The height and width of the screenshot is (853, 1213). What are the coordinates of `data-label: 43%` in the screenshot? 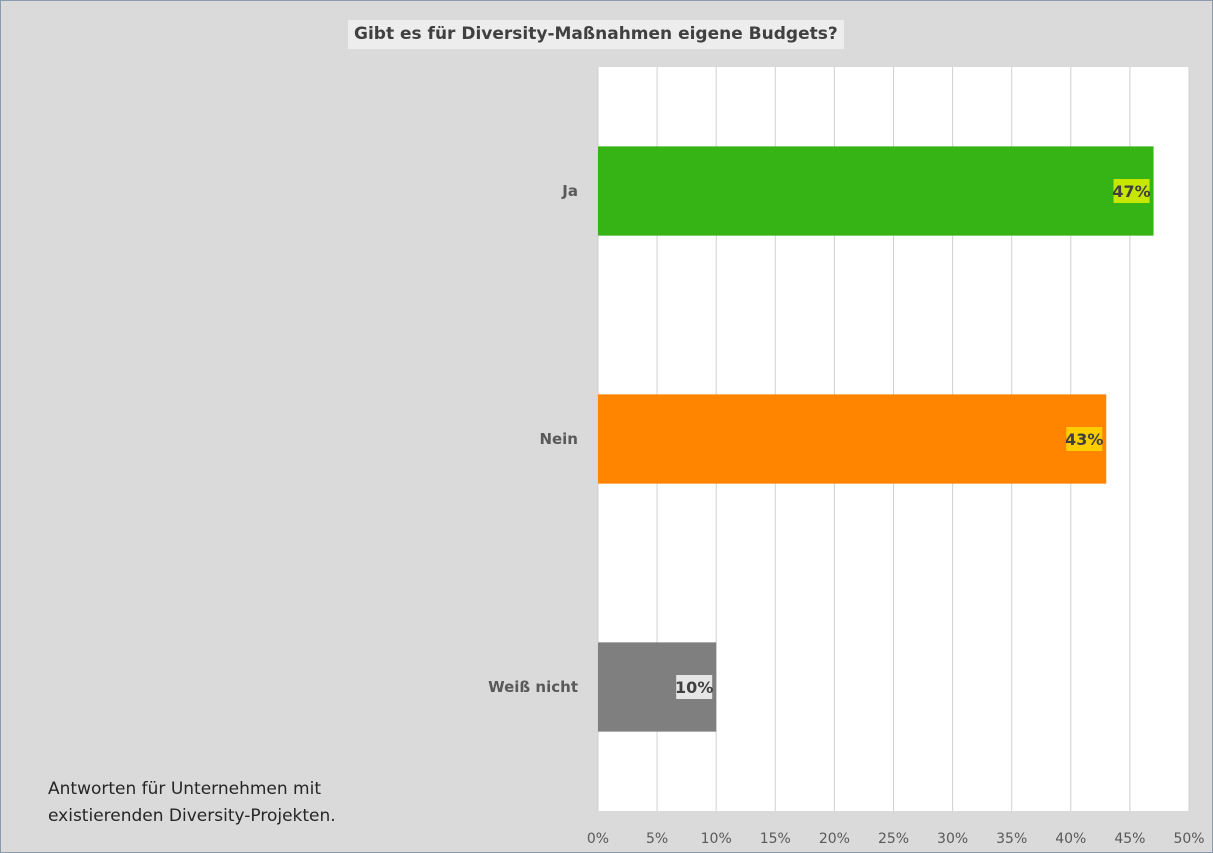 It's located at (1084, 439).